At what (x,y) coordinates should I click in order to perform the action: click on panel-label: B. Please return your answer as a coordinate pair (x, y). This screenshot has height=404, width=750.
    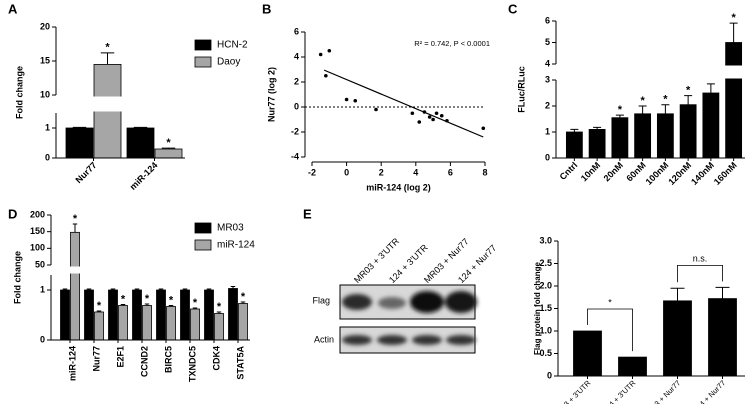
    Looking at the image, I should click on (266, 8).